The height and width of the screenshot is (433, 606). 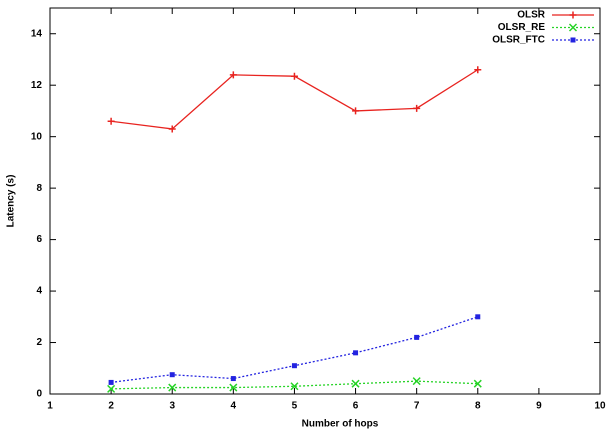 I want to click on x-tick-label: 6, so click(x=356, y=406).